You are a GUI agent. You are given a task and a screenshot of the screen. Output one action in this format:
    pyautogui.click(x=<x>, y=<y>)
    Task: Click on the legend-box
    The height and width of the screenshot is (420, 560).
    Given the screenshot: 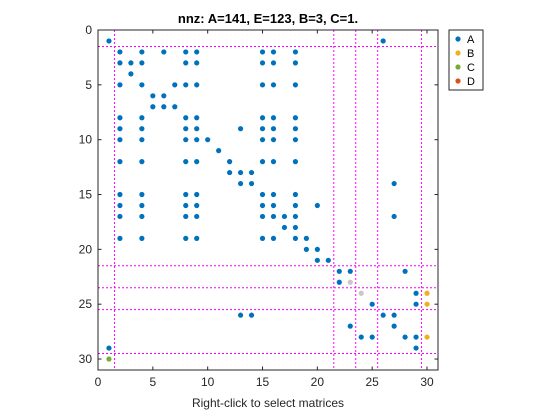 What is the action you would take?
    pyautogui.click(x=466, y=60)
    